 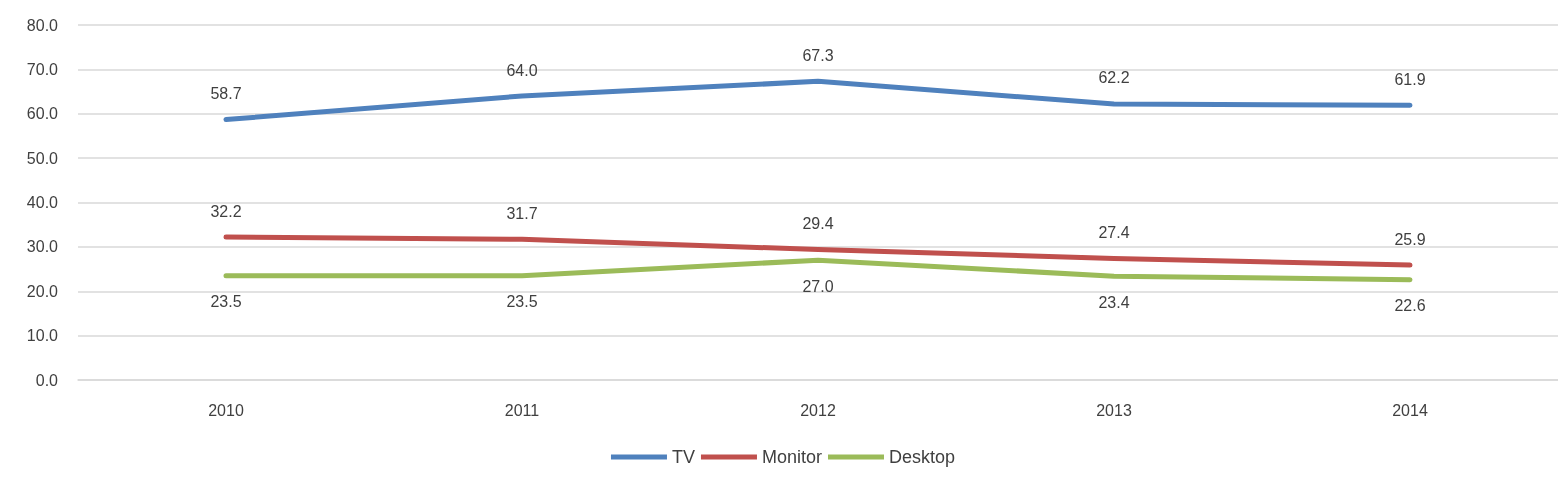 What do you see at coordinates (1114, 302) in the screenshot?
I see `data-label: 23.4` at bounding box center [1114, 302].